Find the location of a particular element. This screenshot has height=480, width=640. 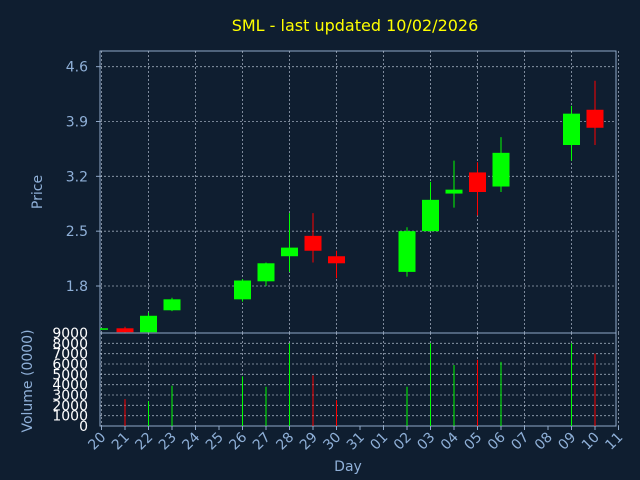

x-tick-label: 05 is located at coordinates (473, 442).